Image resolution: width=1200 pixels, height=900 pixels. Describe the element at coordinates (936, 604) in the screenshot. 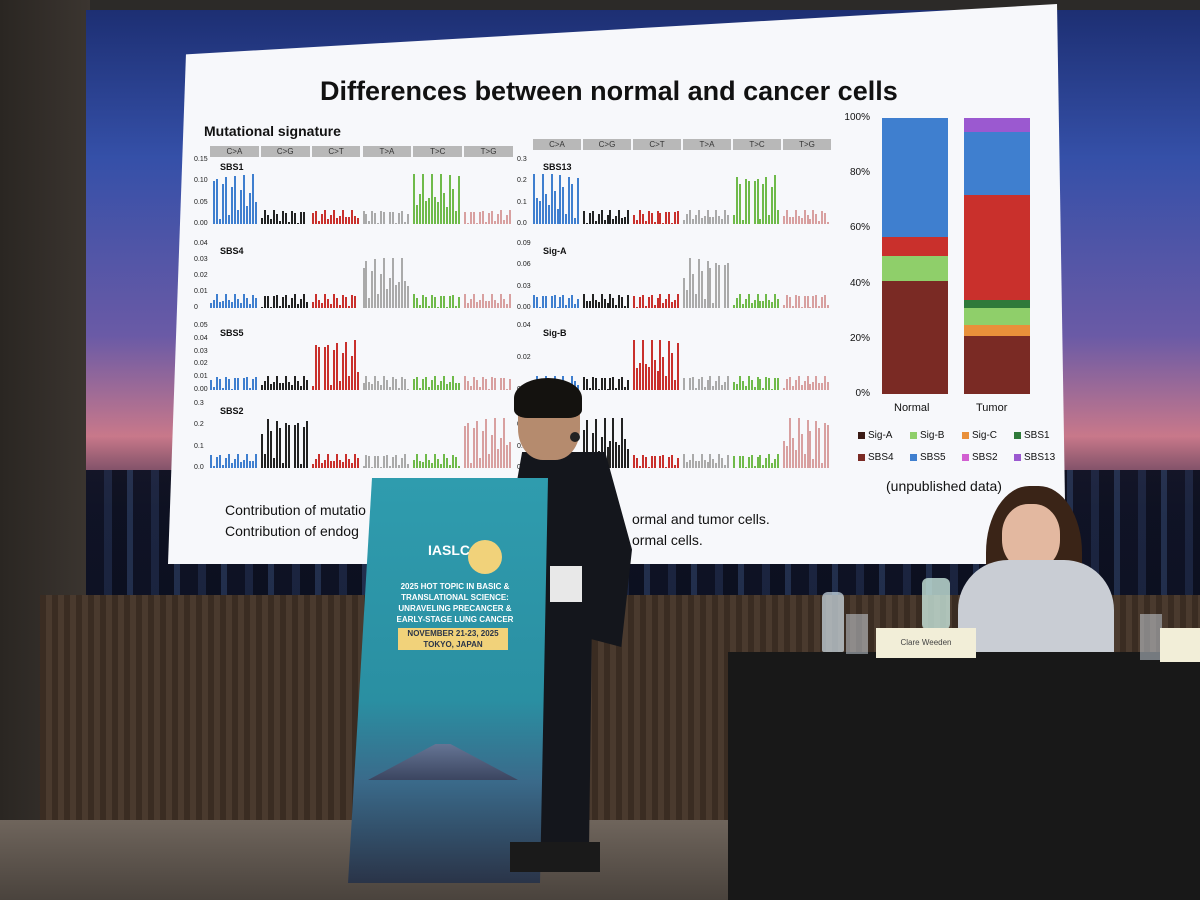

I see `water-bottle` at that location.